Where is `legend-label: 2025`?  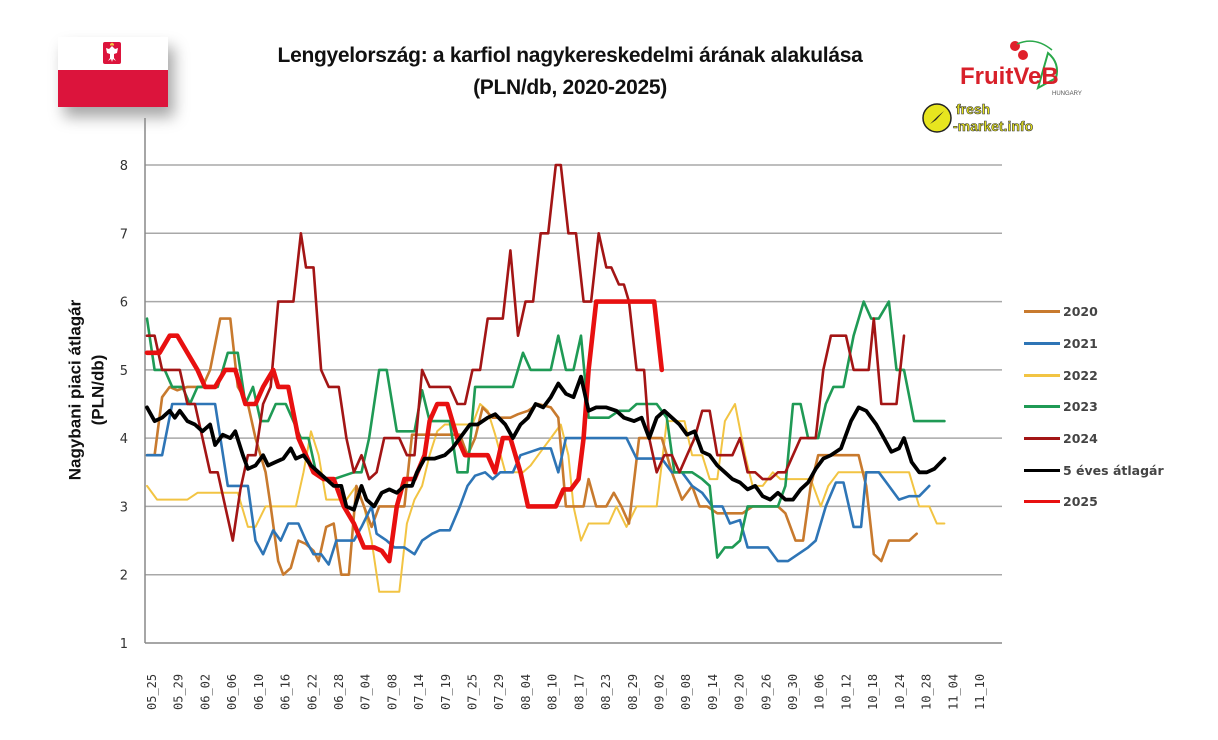
legend-label: 2025 is located at coordinates (1080, 502).